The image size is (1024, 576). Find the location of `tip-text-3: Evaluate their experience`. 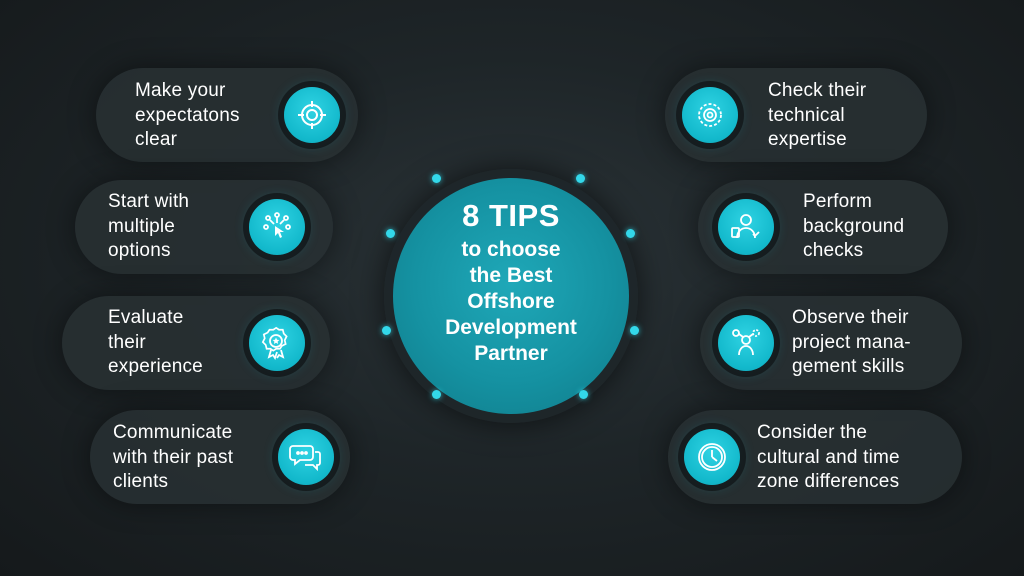

tip-text-3: Evaluate their experience is located at coordinates (155, 342).